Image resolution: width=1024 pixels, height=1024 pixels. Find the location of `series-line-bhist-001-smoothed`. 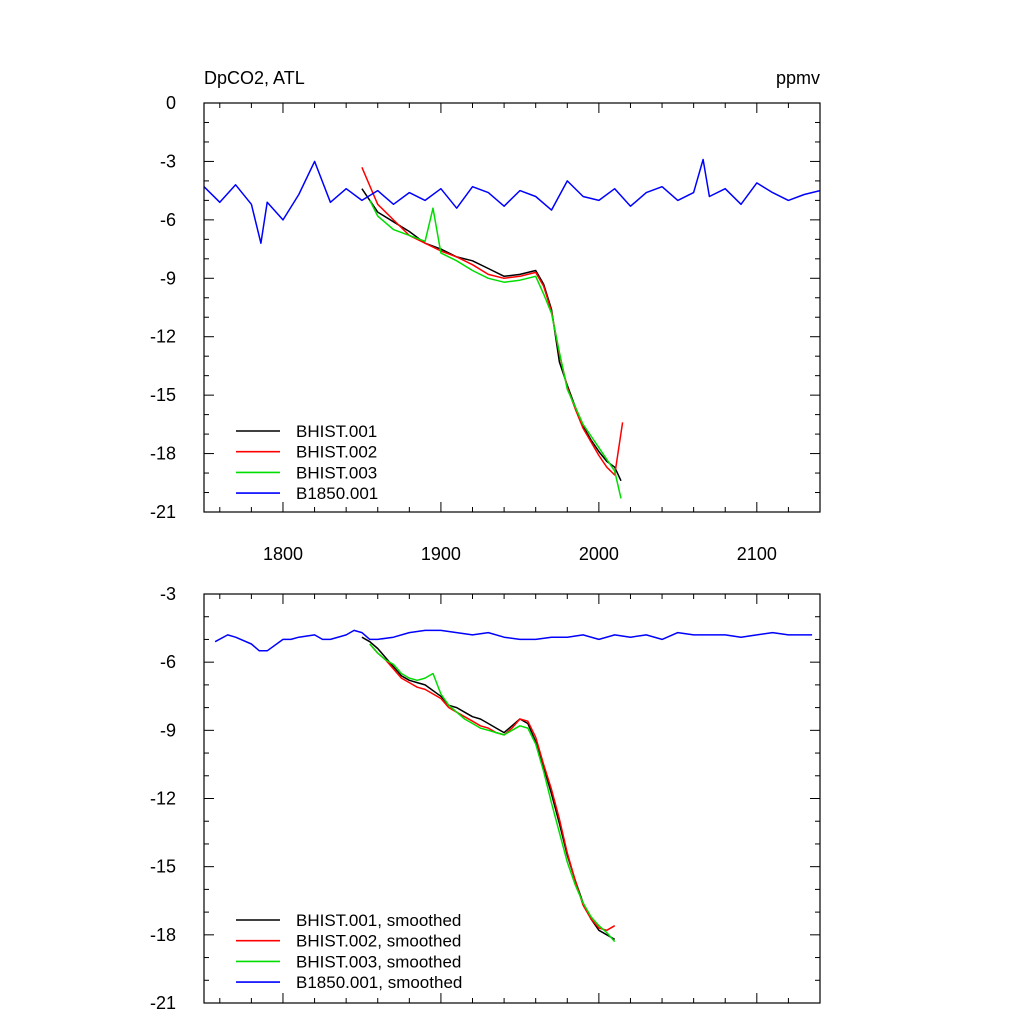

series-line-bhist-001-smoothed is located at coordinates (488, 788).